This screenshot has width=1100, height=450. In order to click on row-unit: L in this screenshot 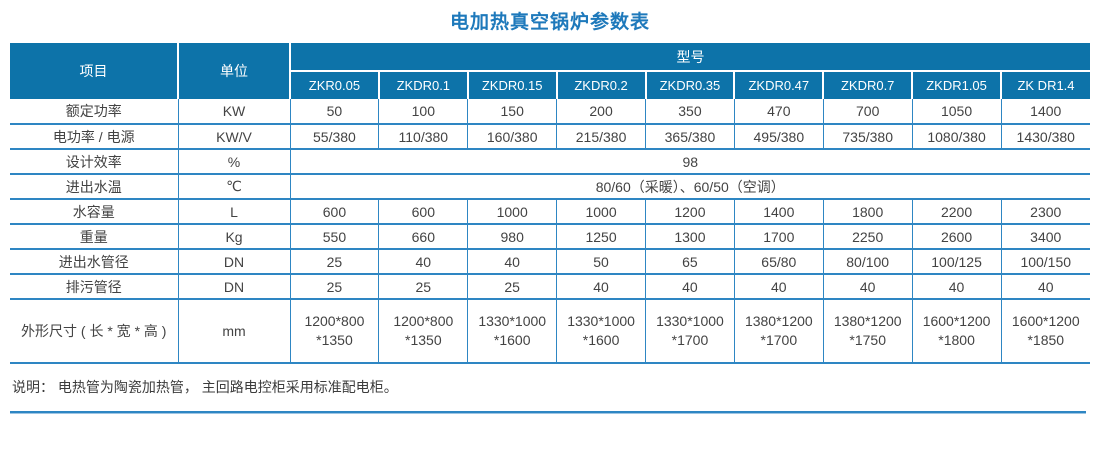, I will do `click(234, 212)`.